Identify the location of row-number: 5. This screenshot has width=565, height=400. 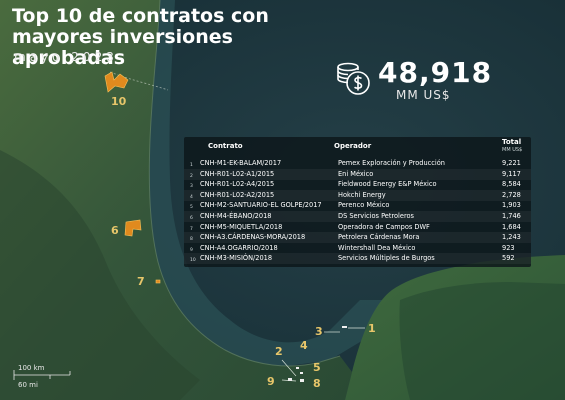
(191, 208).